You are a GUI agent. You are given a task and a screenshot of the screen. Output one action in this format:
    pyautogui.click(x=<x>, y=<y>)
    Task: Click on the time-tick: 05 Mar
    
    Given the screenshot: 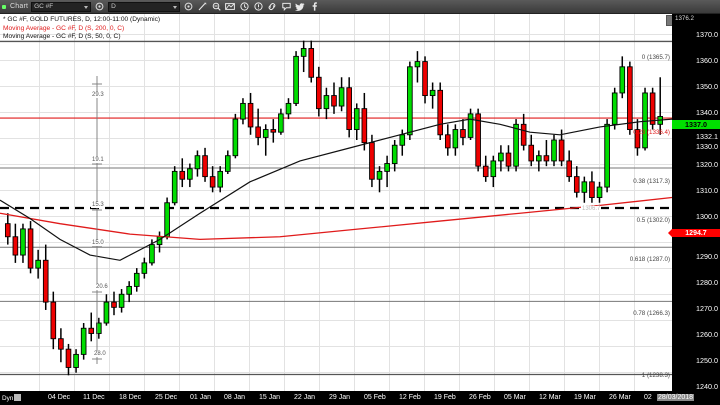 What is the action you would take?
    pyautogui.click(x=515, y=397)
    